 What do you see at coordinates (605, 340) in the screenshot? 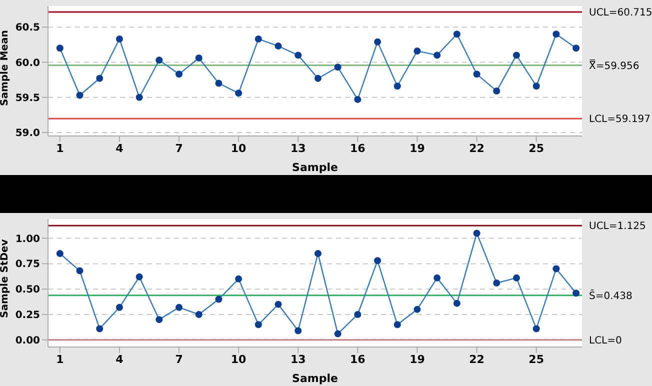
I see `ref-line-label: LCL=0` at bounding box center [605, 340].